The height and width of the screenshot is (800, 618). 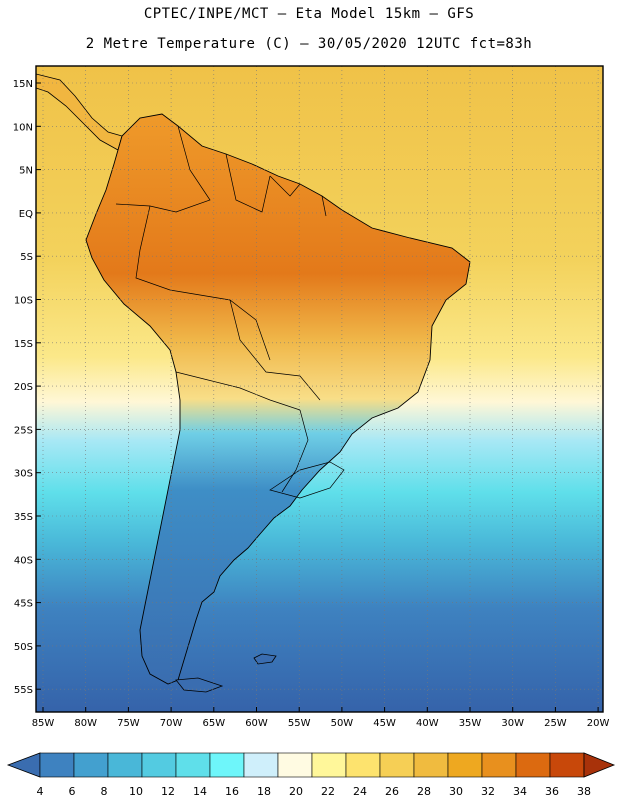 I want to click on colorbar-label: 38, so click(x=584, y=791).